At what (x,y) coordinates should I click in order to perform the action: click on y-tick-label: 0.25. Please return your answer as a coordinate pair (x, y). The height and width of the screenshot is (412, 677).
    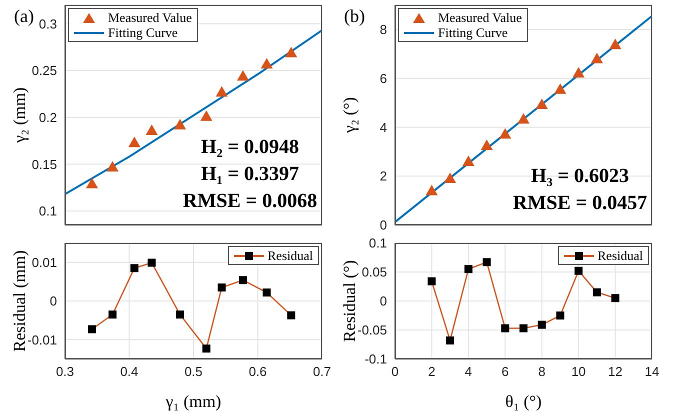
    Looking at the image, I should click on (44, 70).